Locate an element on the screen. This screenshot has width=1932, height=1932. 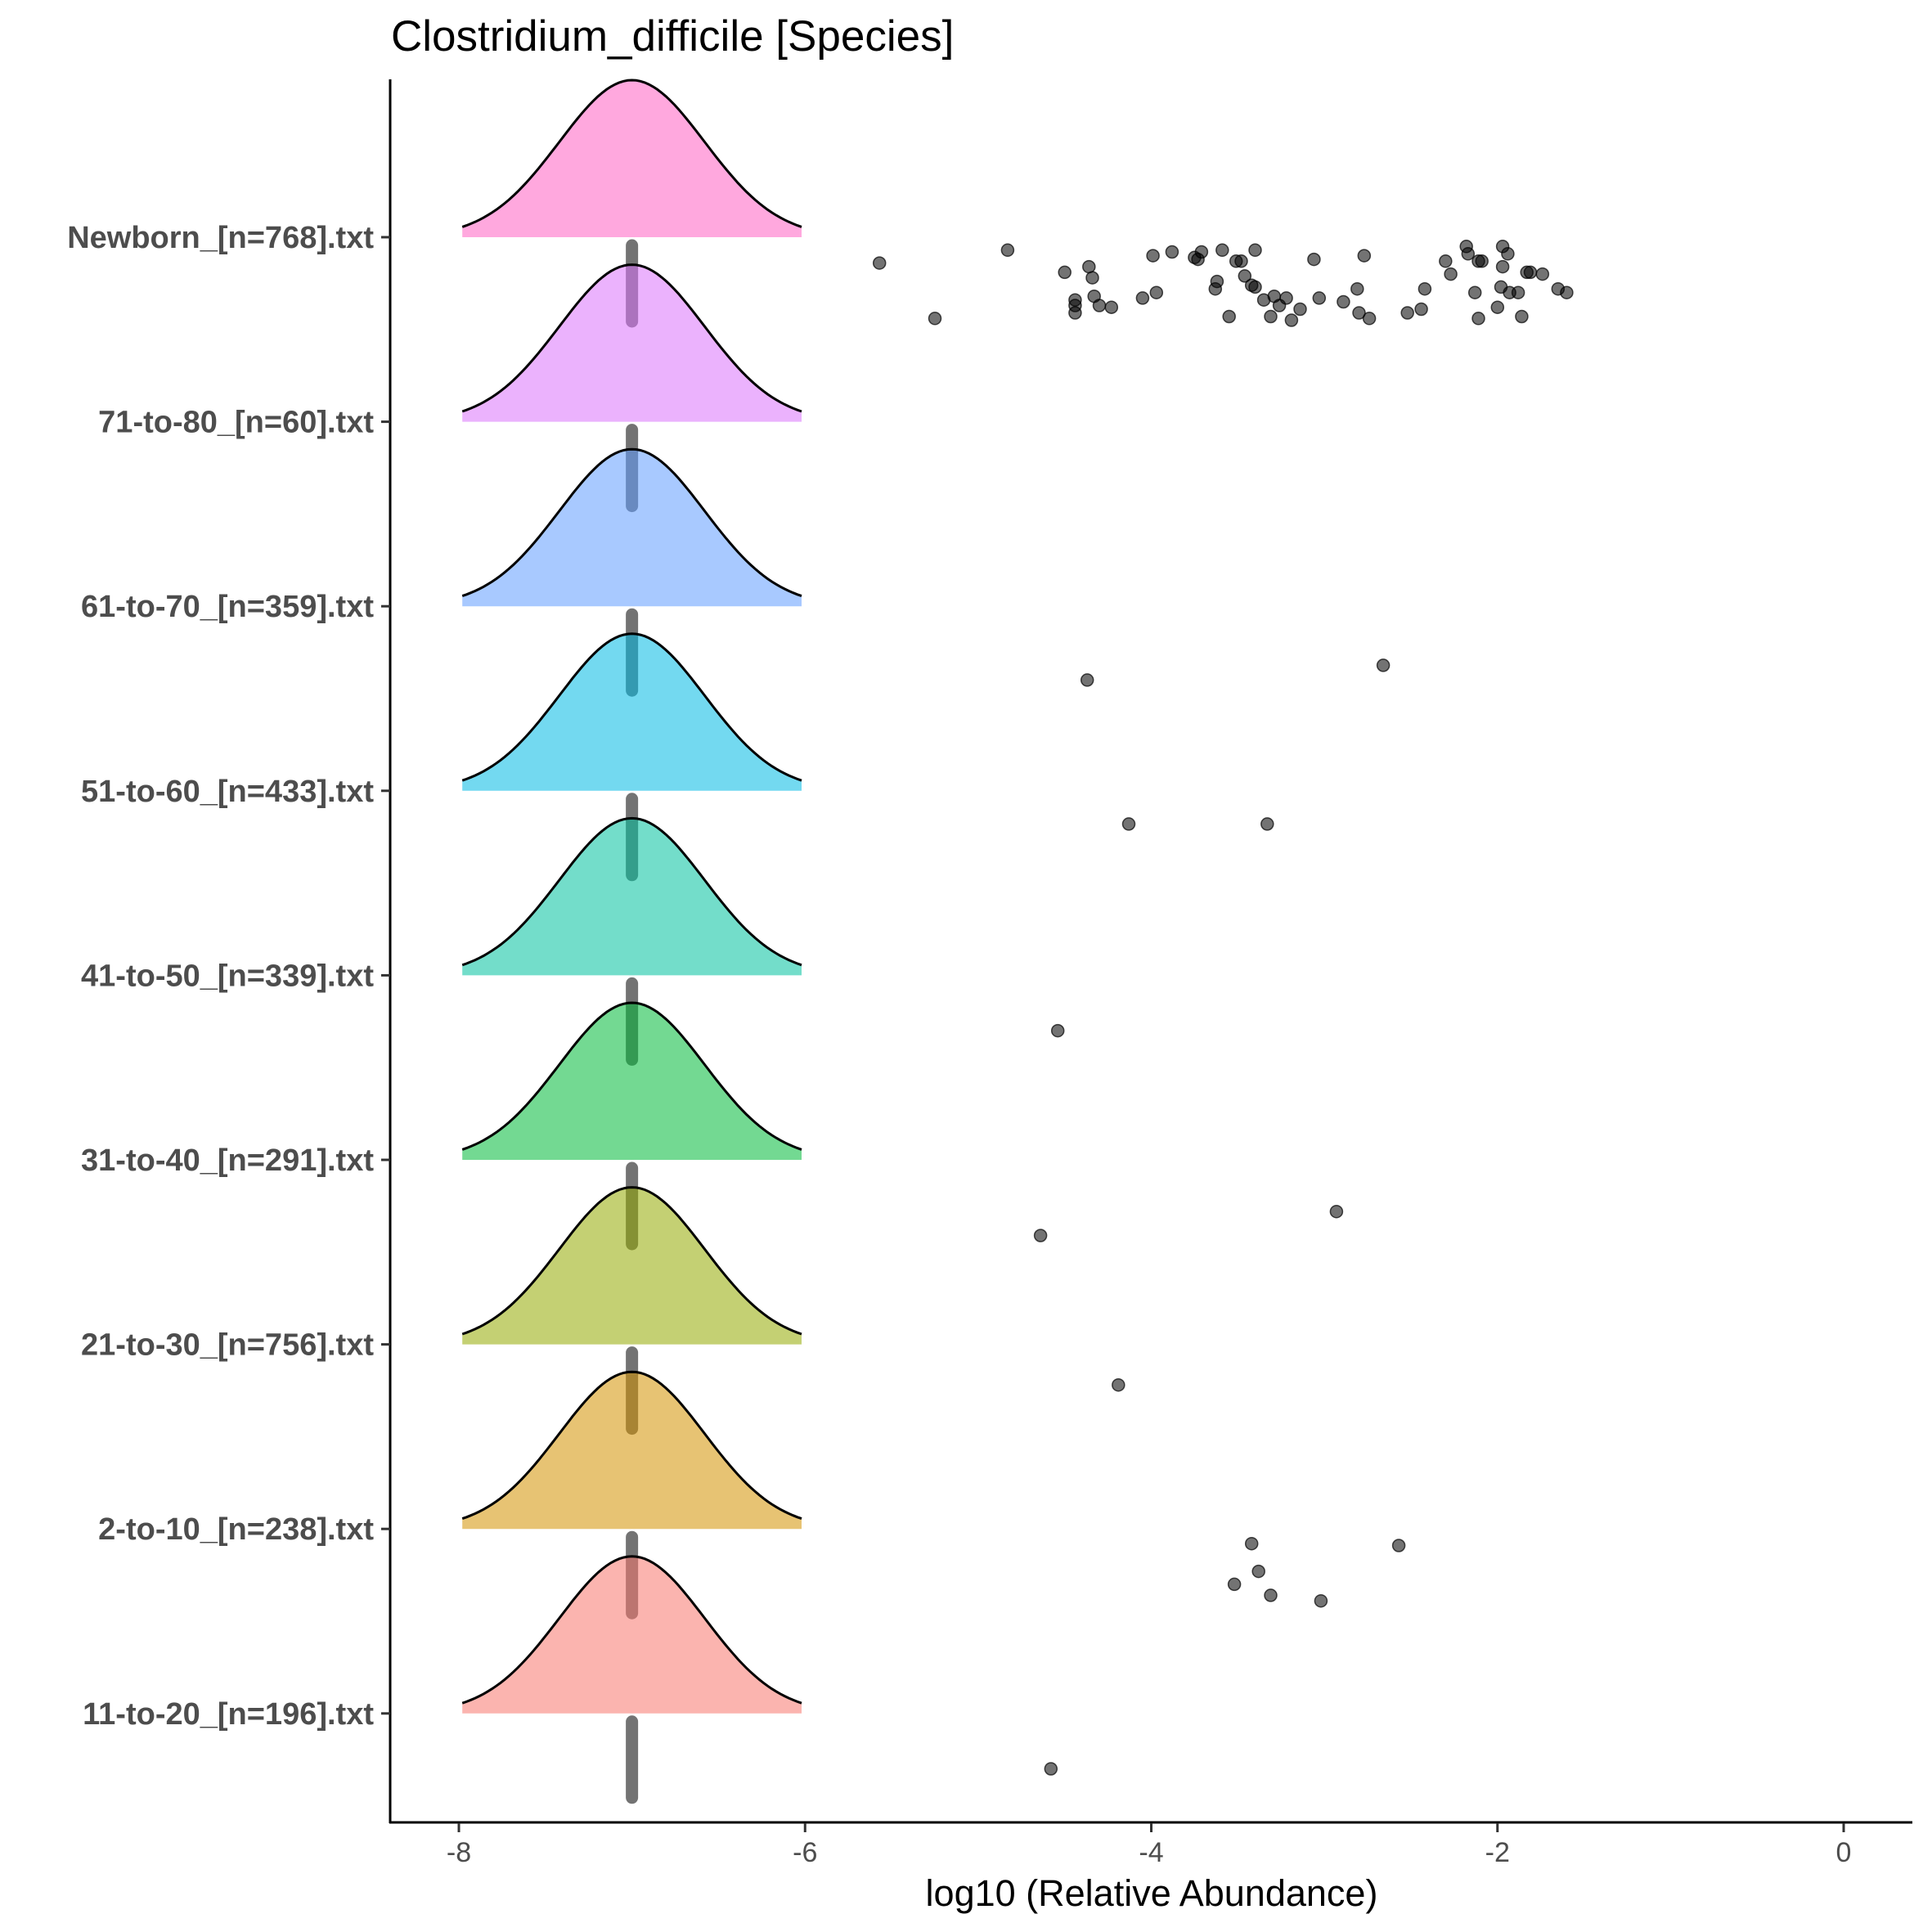
y-tick-label: 31-to-40_[n=291].txt is located at coordinates (228, 1161).